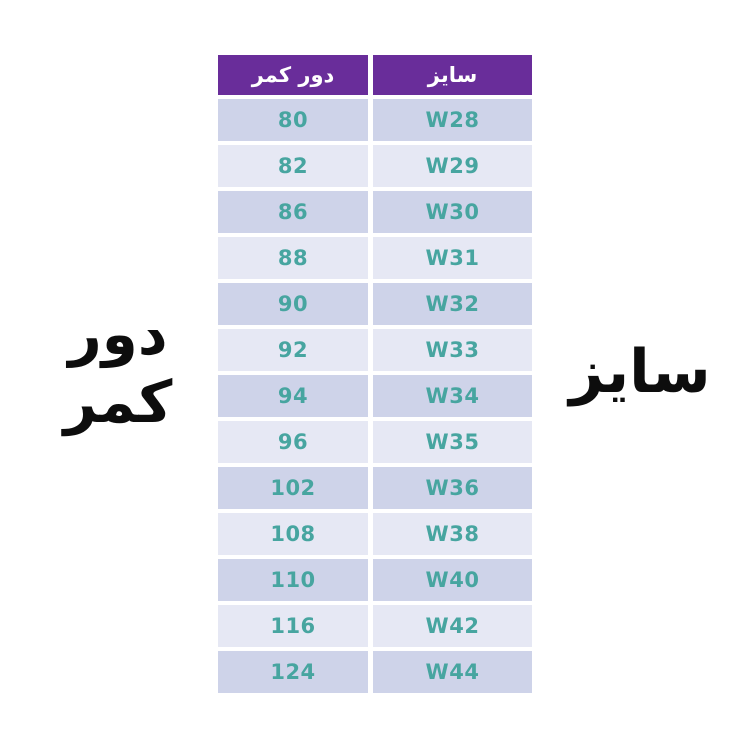 Image resolution: width=750 pixels, height=750 pixels. I want to click on table-row: 90 W32, so click(375, 304).